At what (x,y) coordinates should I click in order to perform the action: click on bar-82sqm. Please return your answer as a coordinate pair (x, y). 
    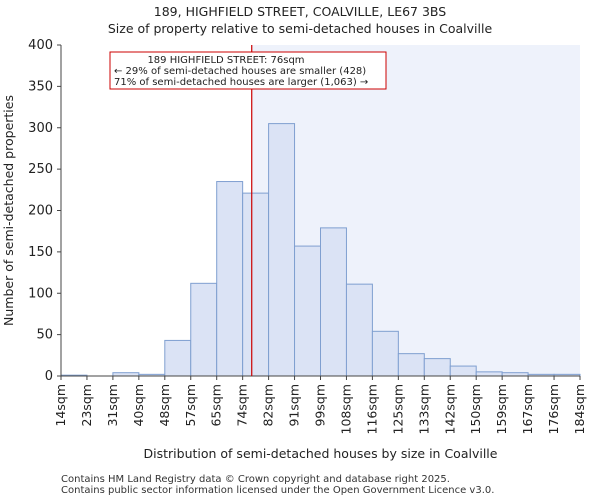
    Looking at the image, I should click on (282, 250).